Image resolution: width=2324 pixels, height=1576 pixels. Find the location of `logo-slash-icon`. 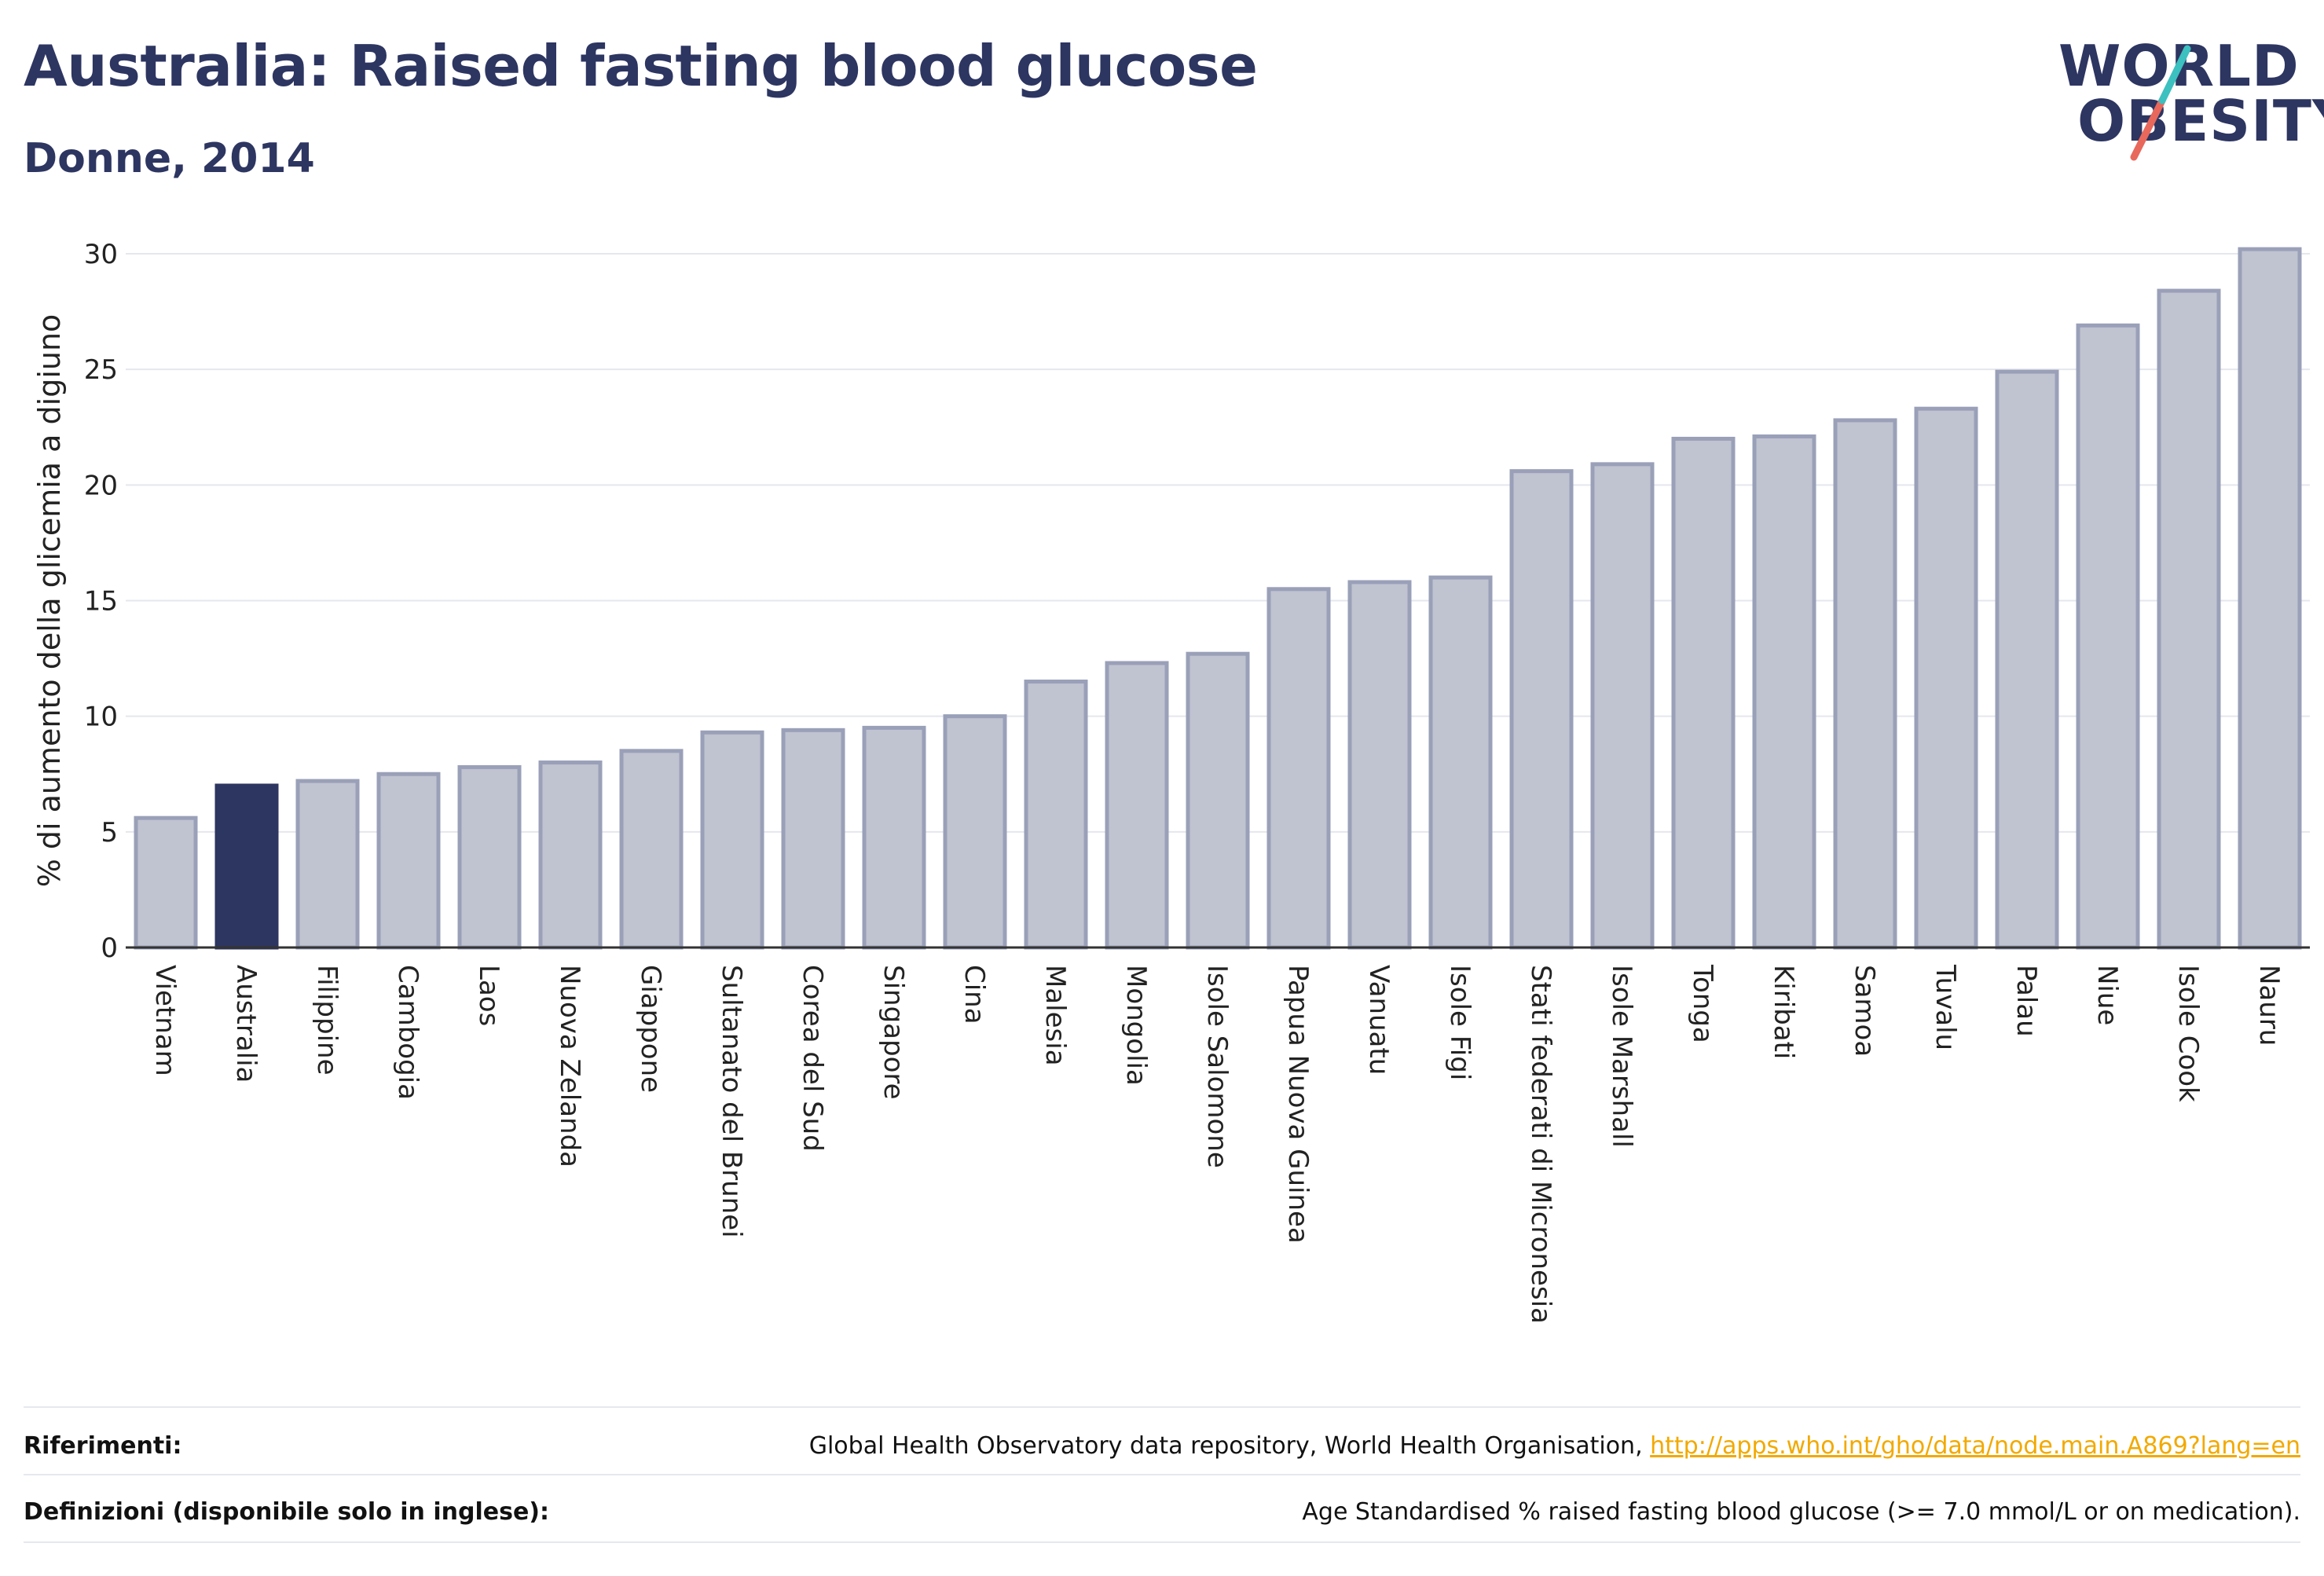

logo-slash-icon is located at coordinates (2160, 103).